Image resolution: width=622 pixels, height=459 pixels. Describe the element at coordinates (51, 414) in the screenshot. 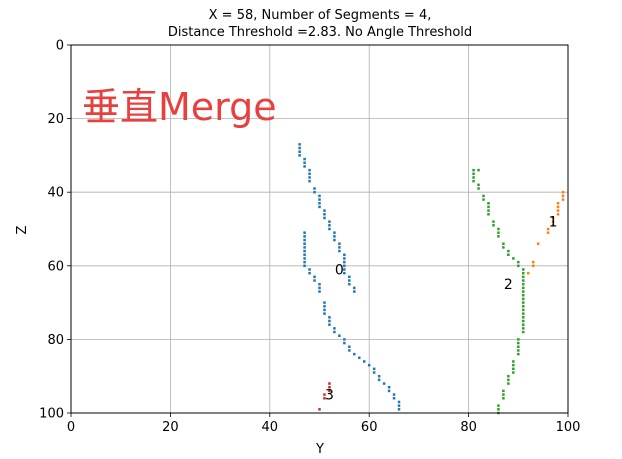

I see `y-tick-label: 100` at that location.